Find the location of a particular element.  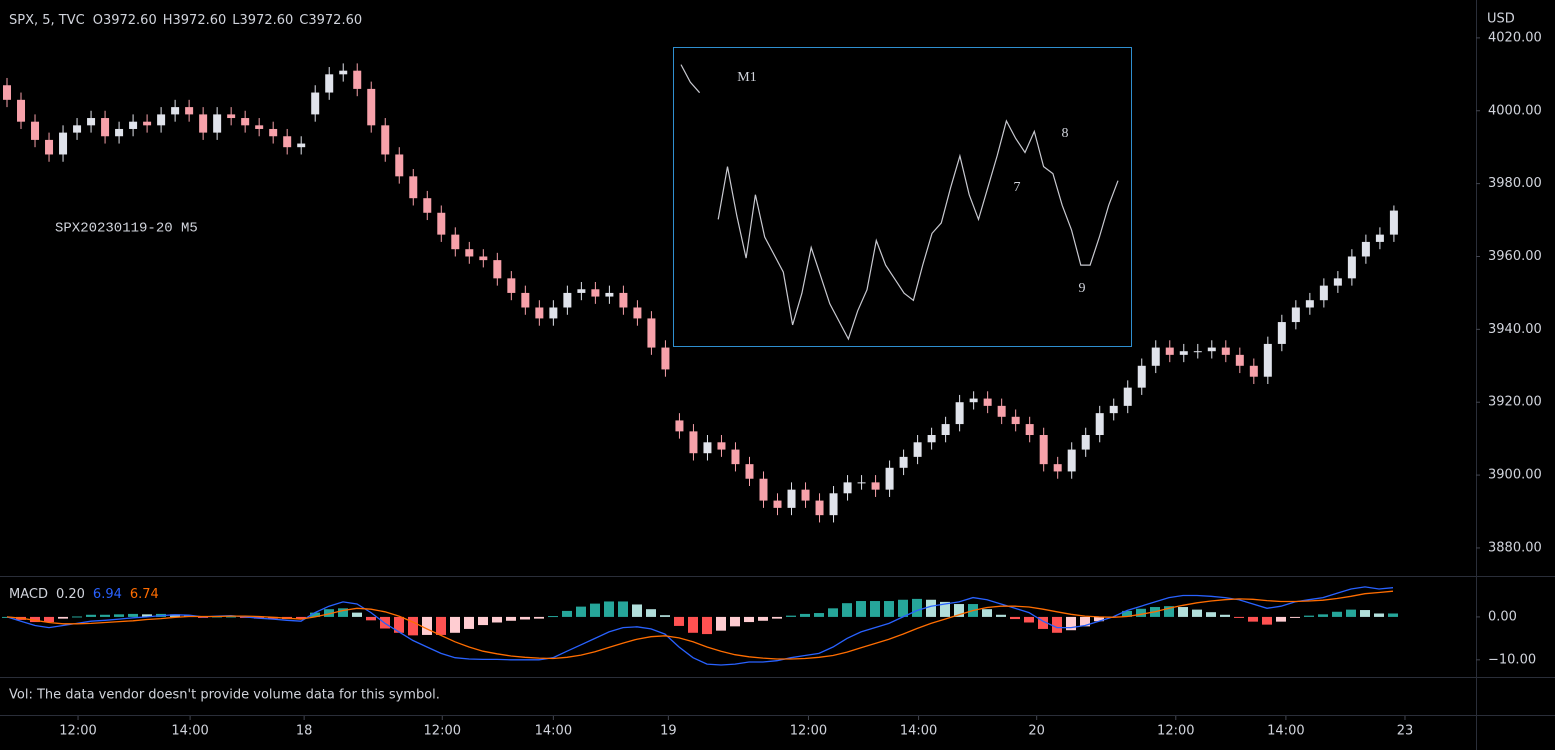

inset-line is located at coordinates (899, 202).